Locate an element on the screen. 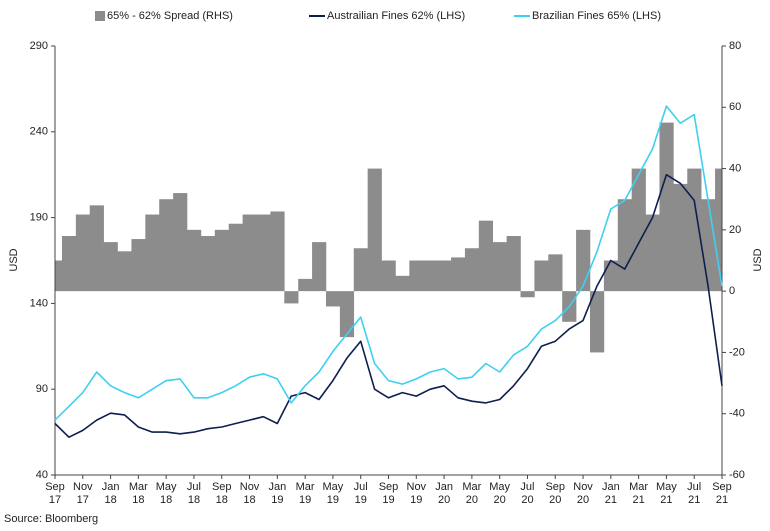 This screenshot has height=531, width=770. x-tick-label: Jan 21 is located at coordinates (611, 493).